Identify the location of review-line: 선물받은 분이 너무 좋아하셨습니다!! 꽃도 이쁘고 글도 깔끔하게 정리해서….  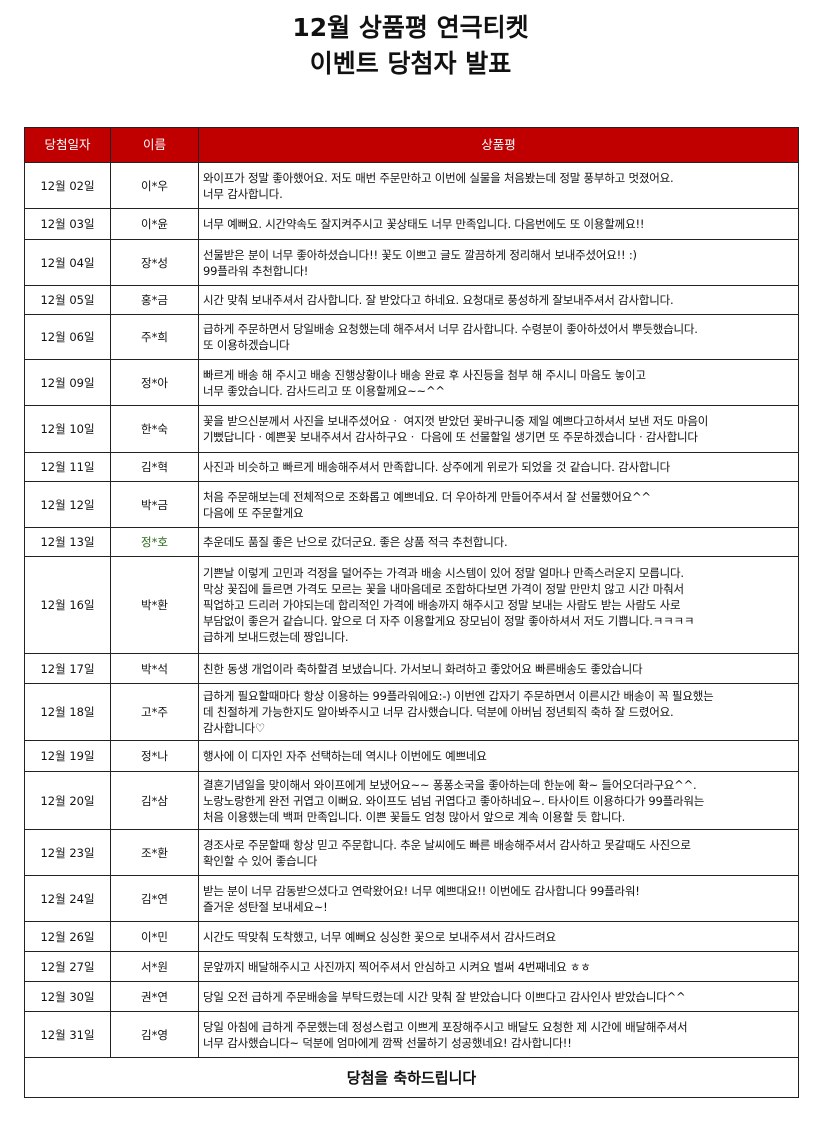
(420, 254).